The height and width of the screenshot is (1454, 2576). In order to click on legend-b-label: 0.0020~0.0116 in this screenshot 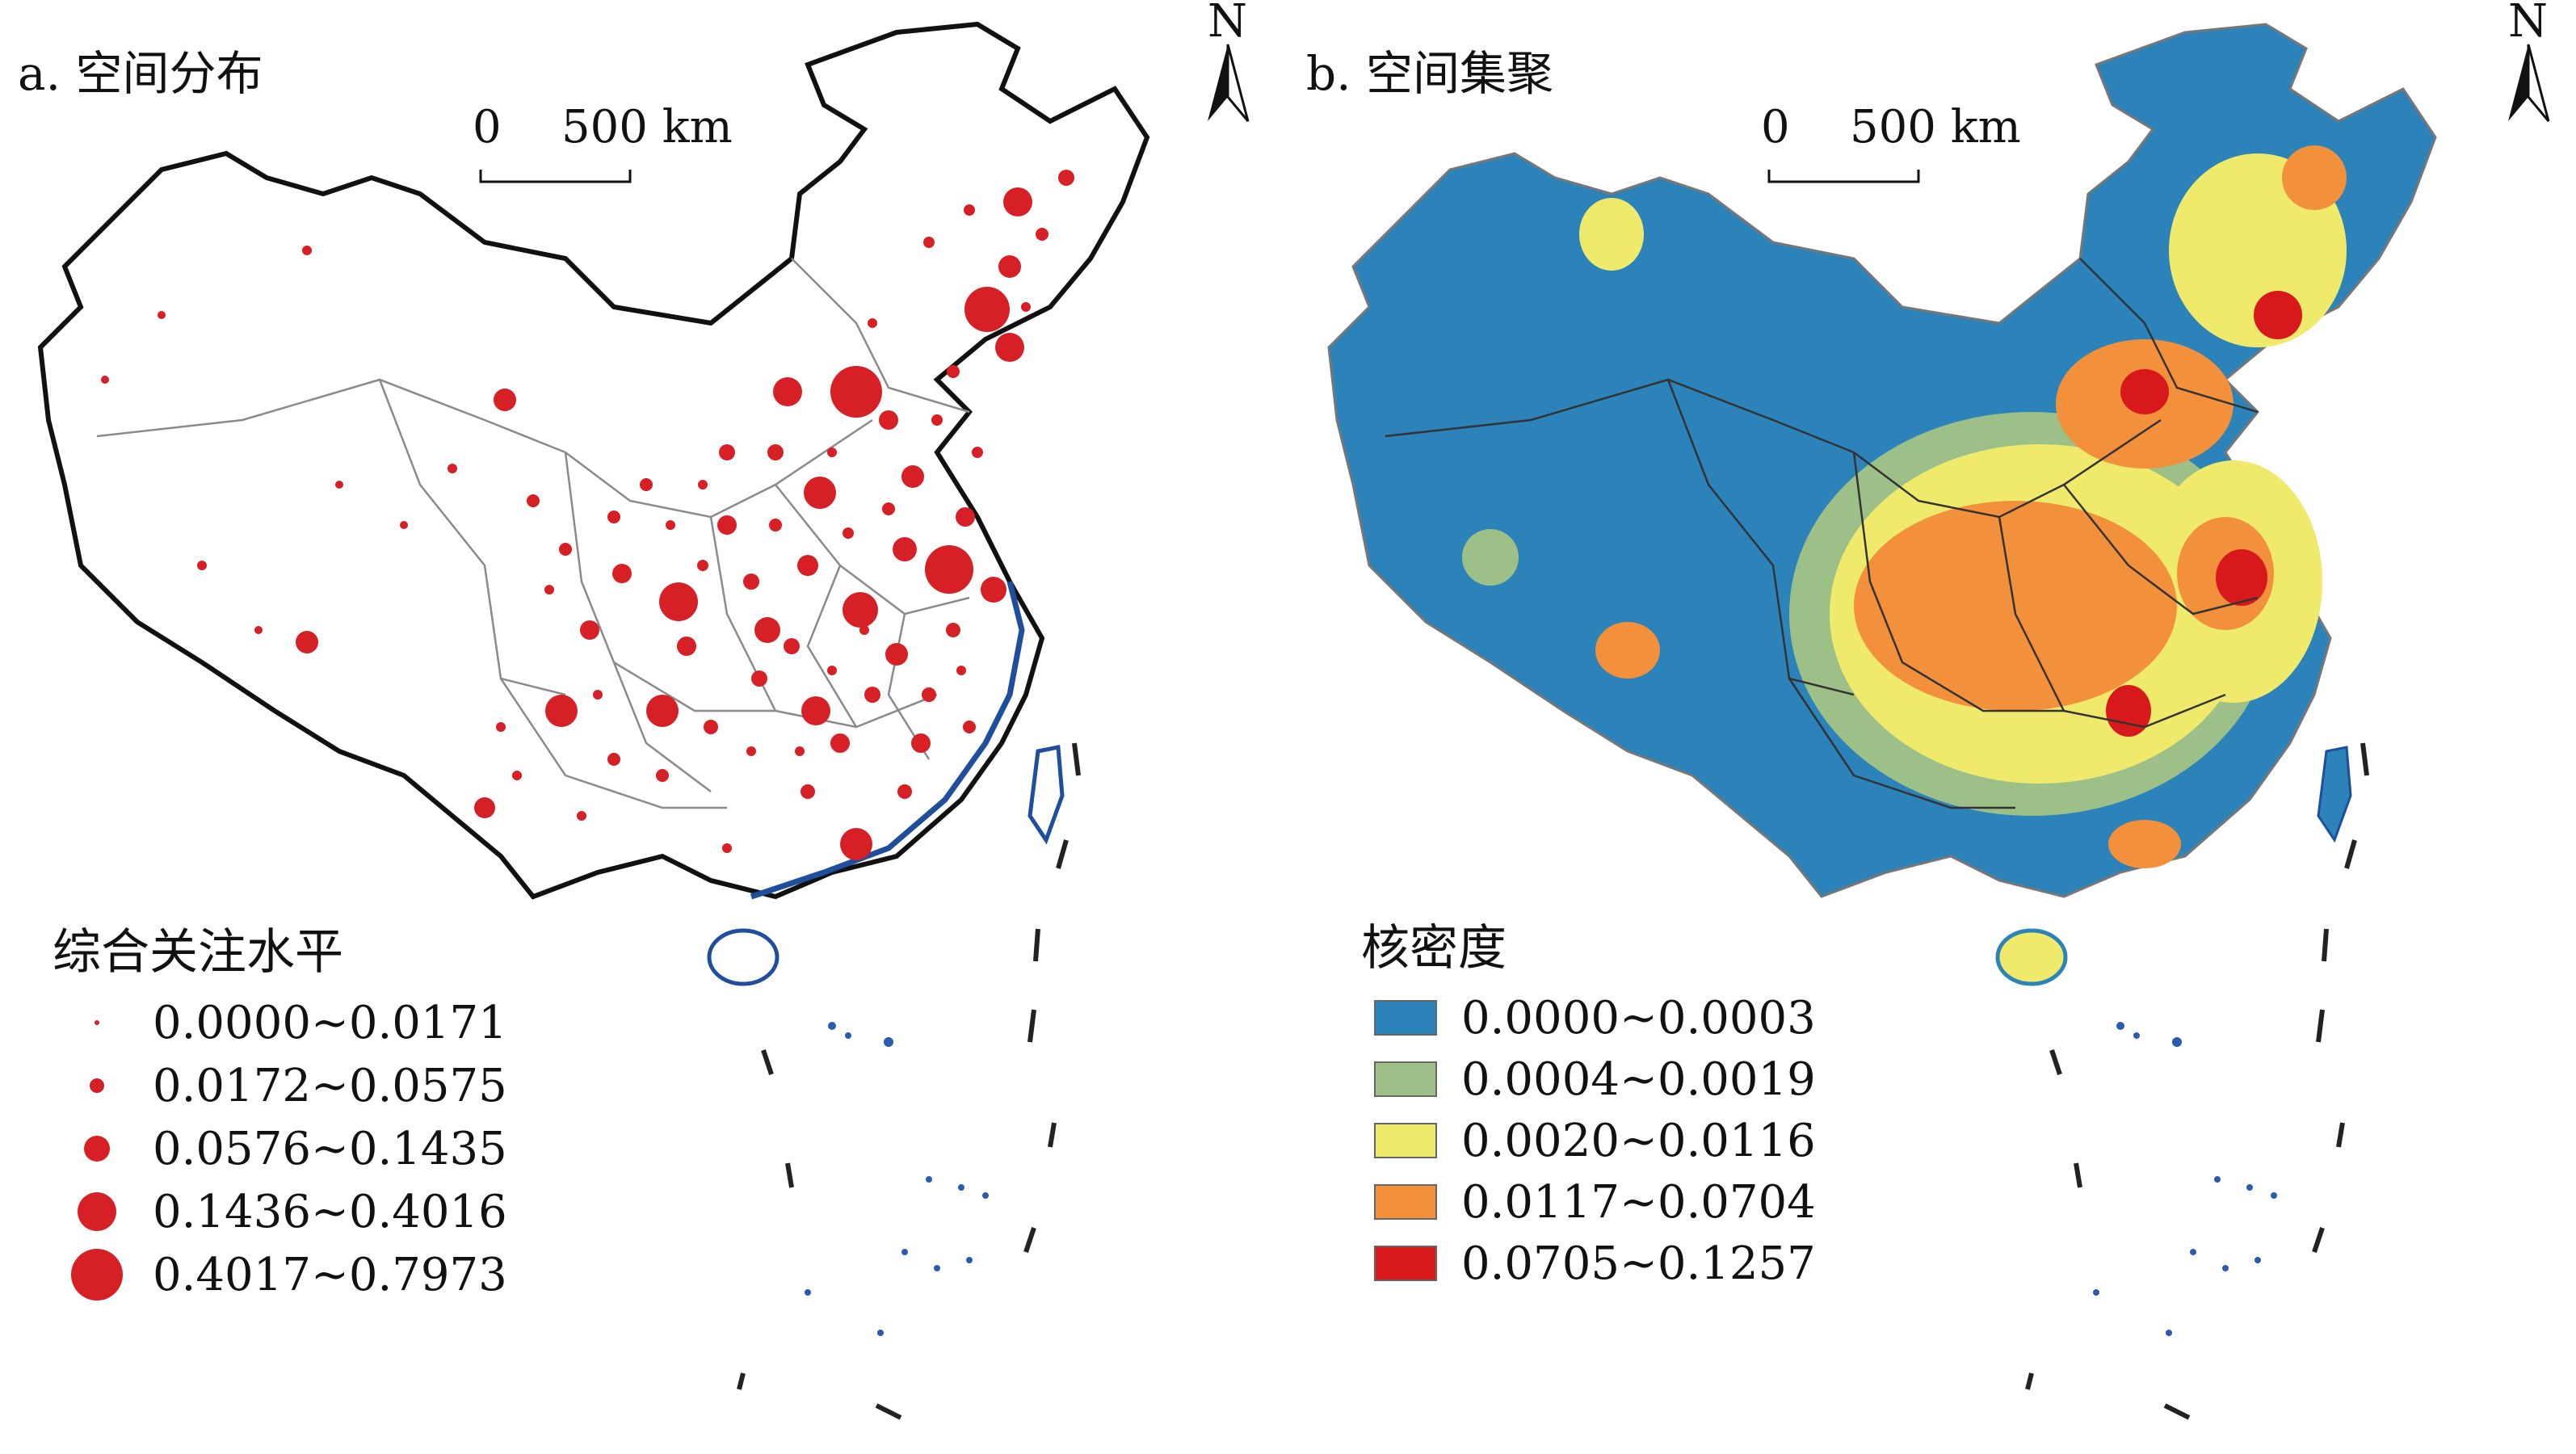, I will do `click(1638, 1140)`.